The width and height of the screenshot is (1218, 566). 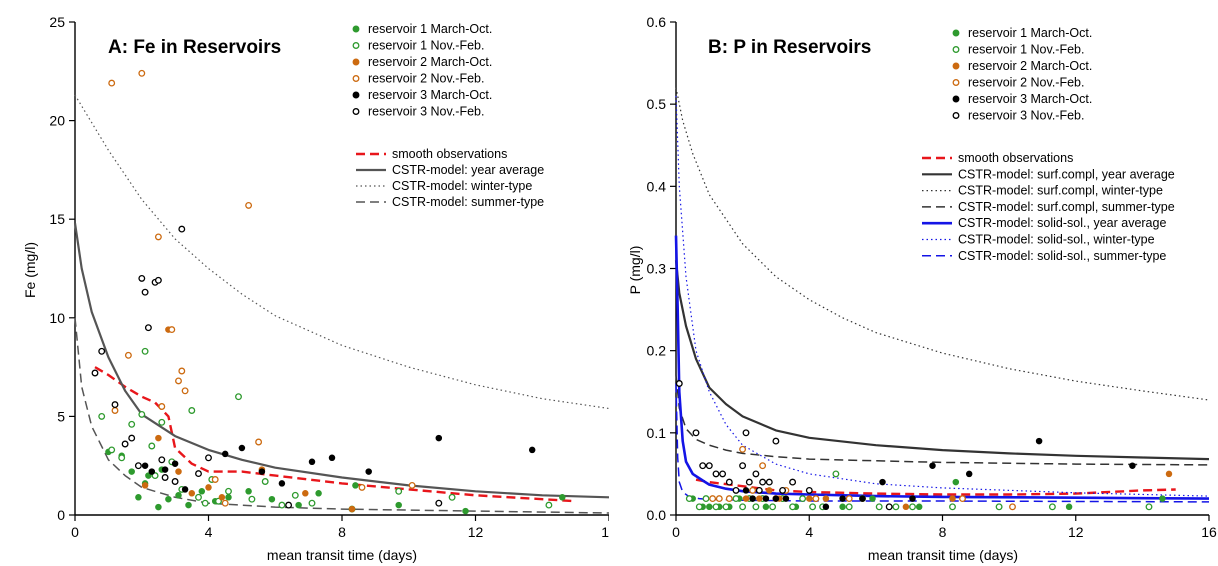 I want to click on p-x-tick-label: 16, so click(x=1209, y=532).